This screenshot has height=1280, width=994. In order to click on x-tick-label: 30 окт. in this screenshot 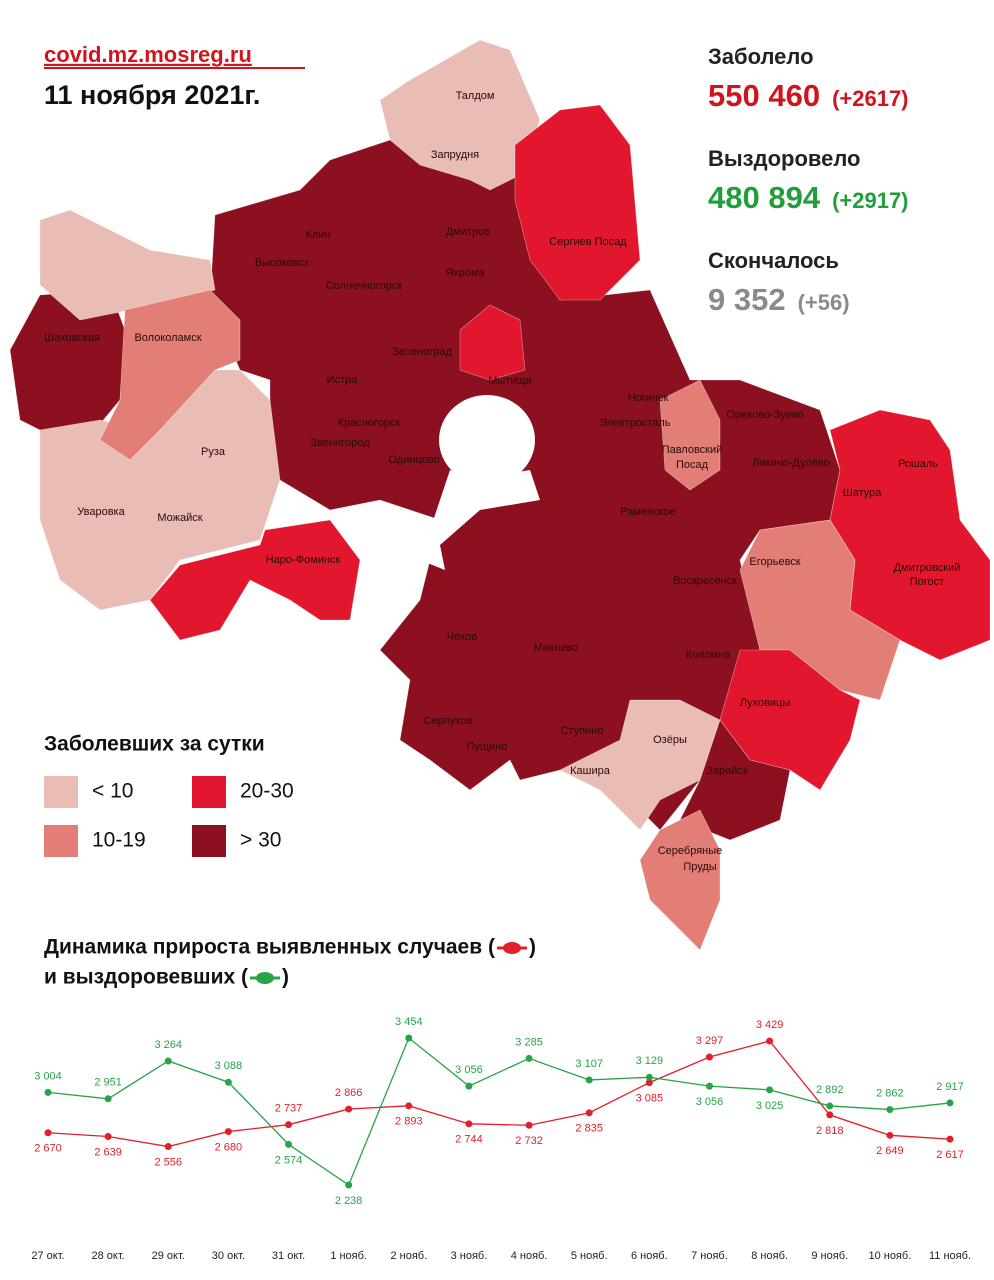, I will do `click(228, 1256)`.